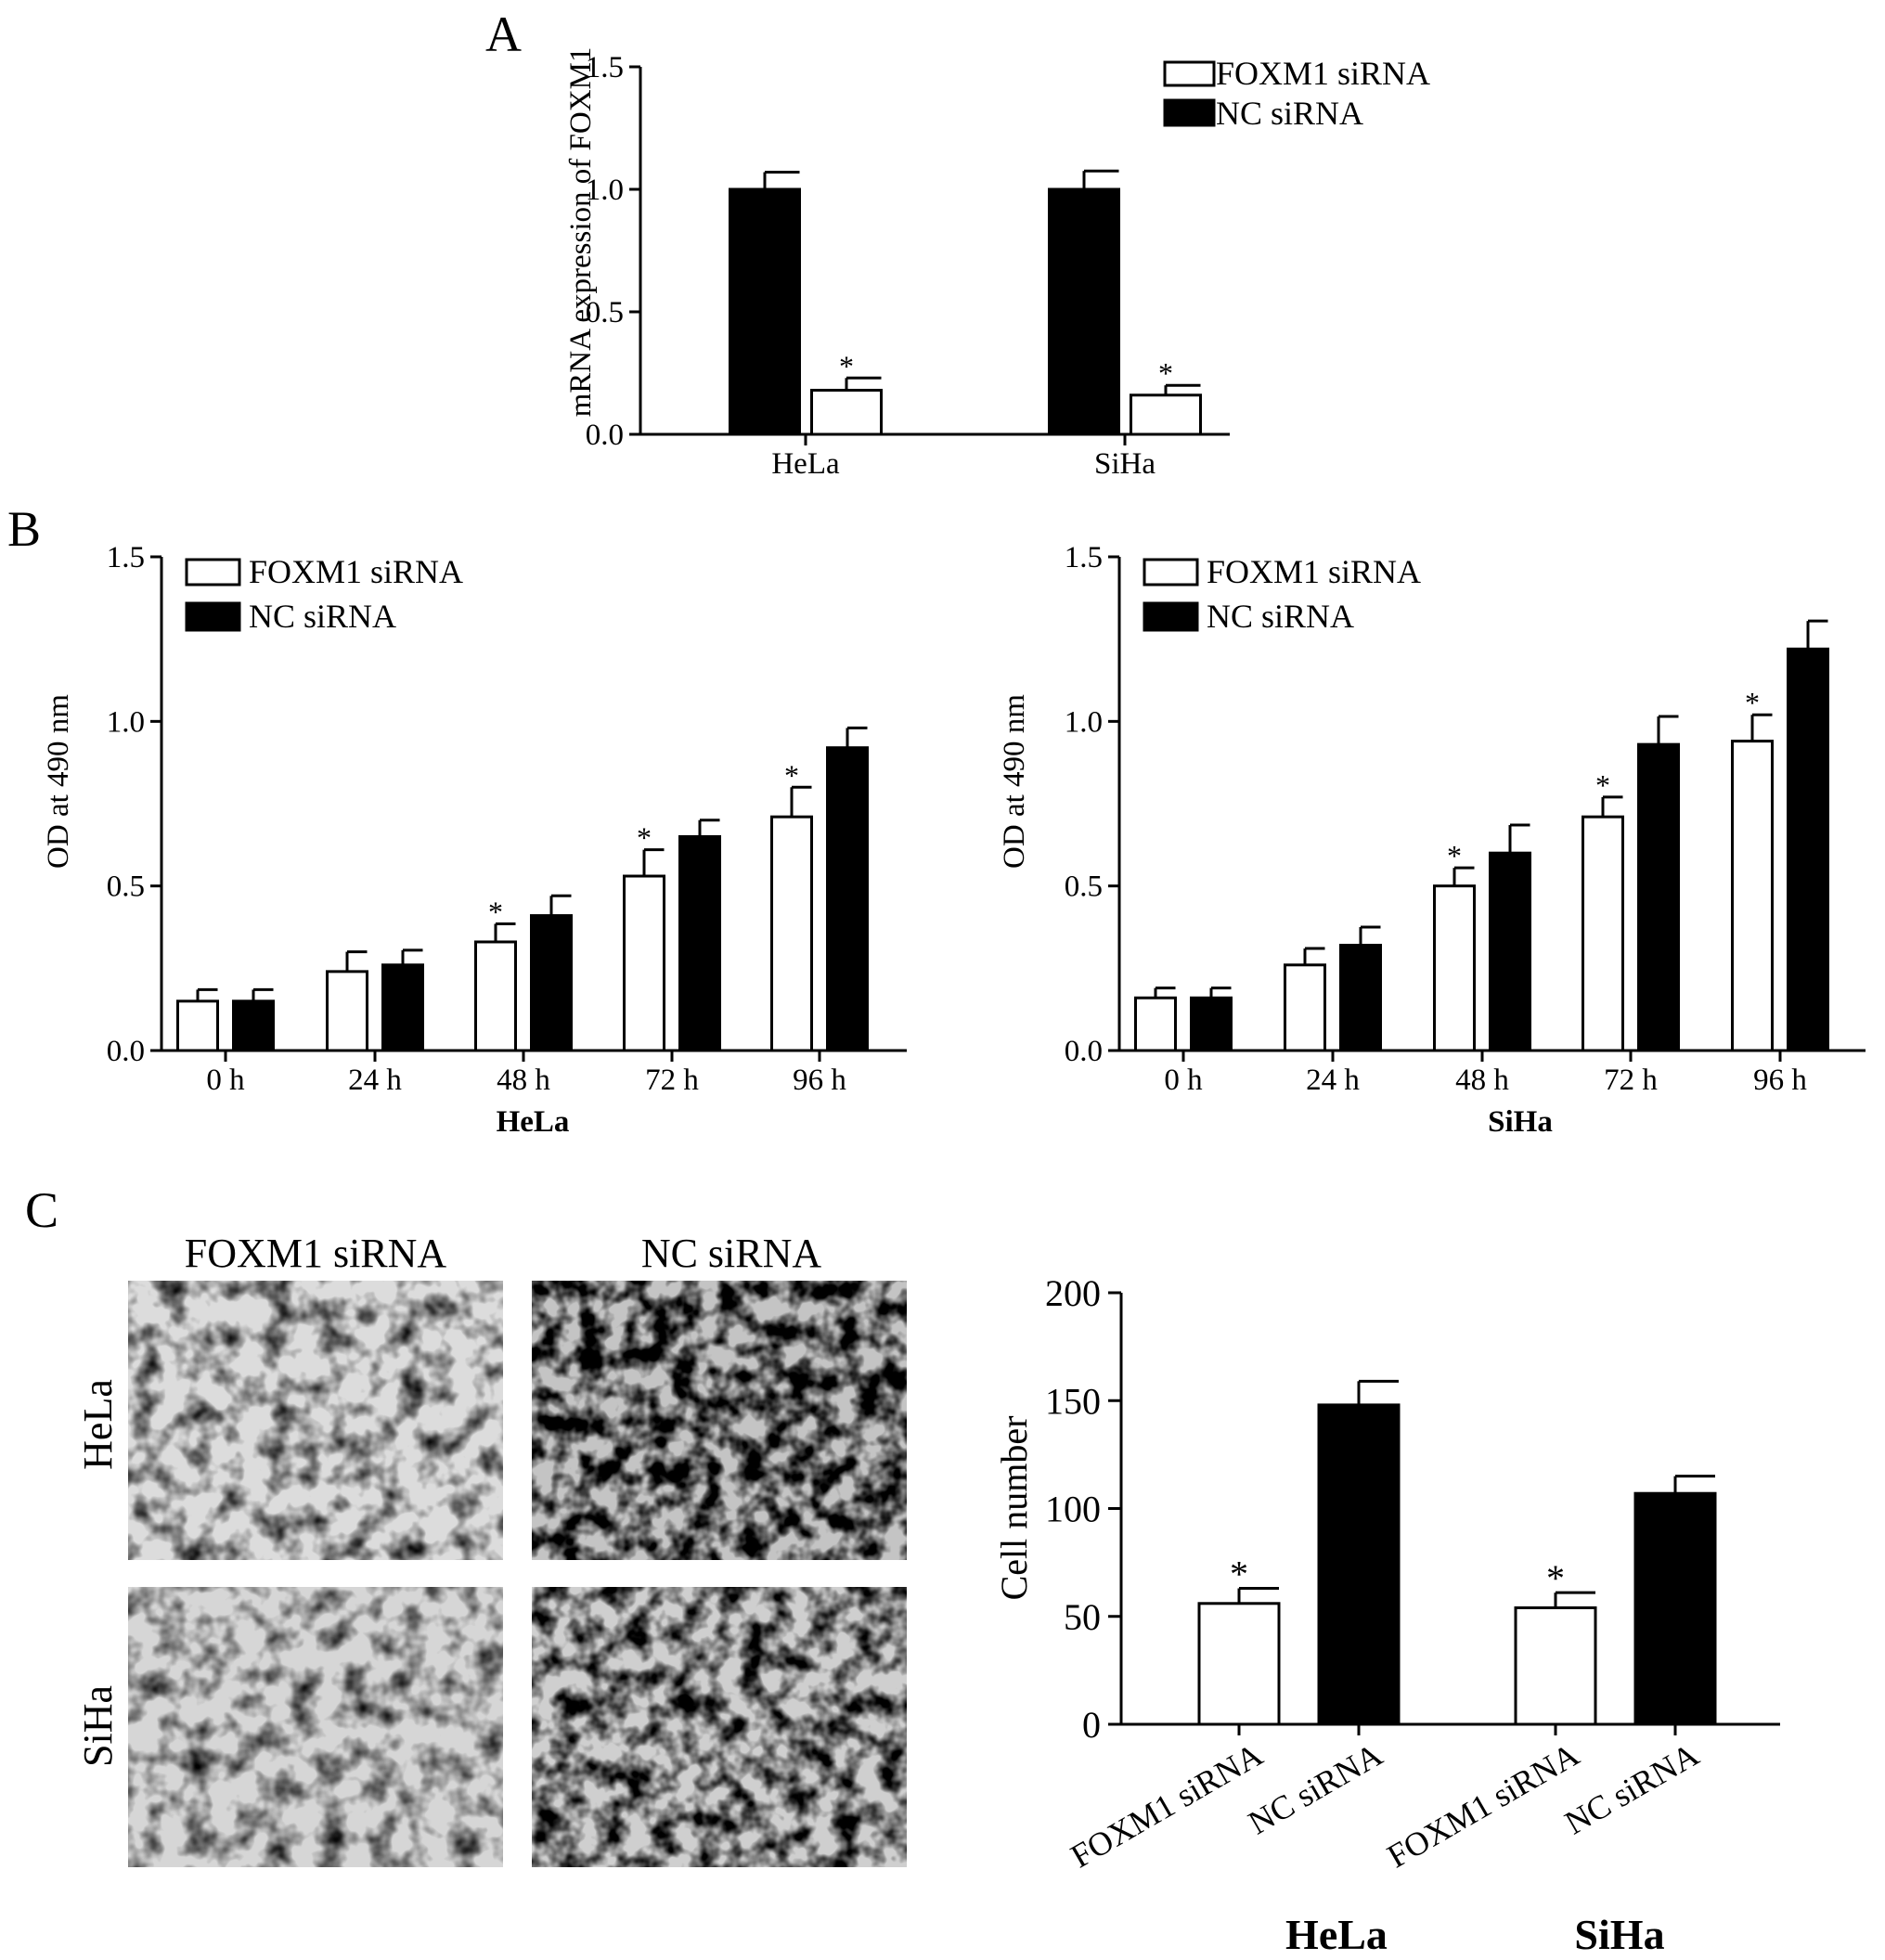  I want to click on chart-b-siha-legend: FOXM1 siRNA NC siRNA, so click(1282, 594).